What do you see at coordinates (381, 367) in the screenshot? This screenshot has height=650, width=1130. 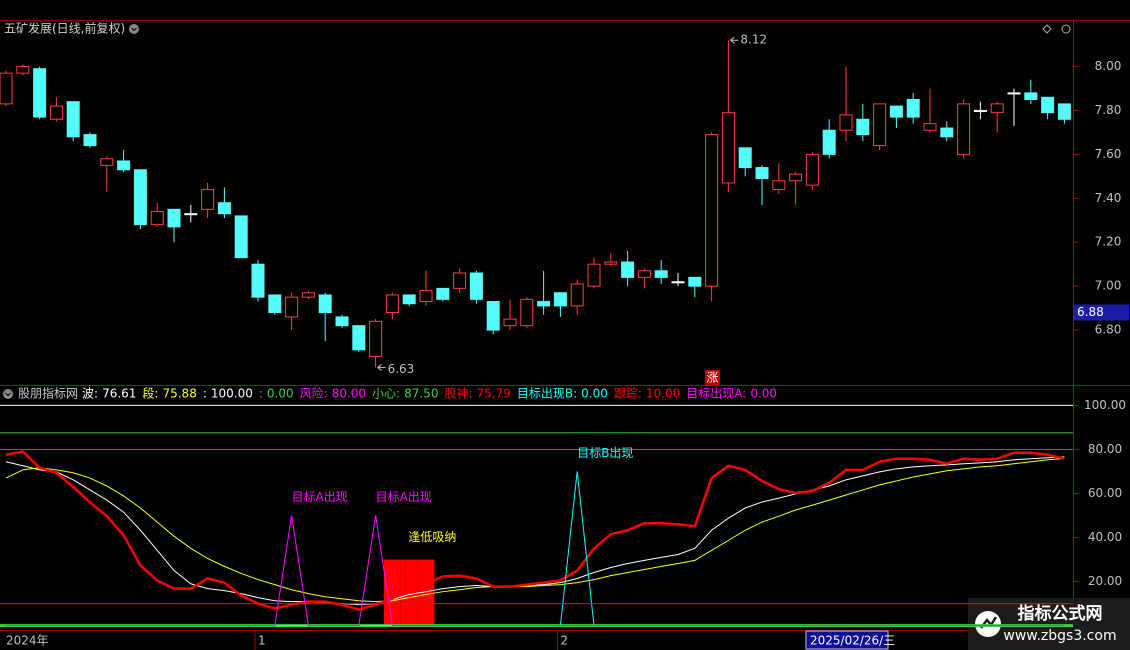 I see `min-marker` at bounding box center [381, 367].